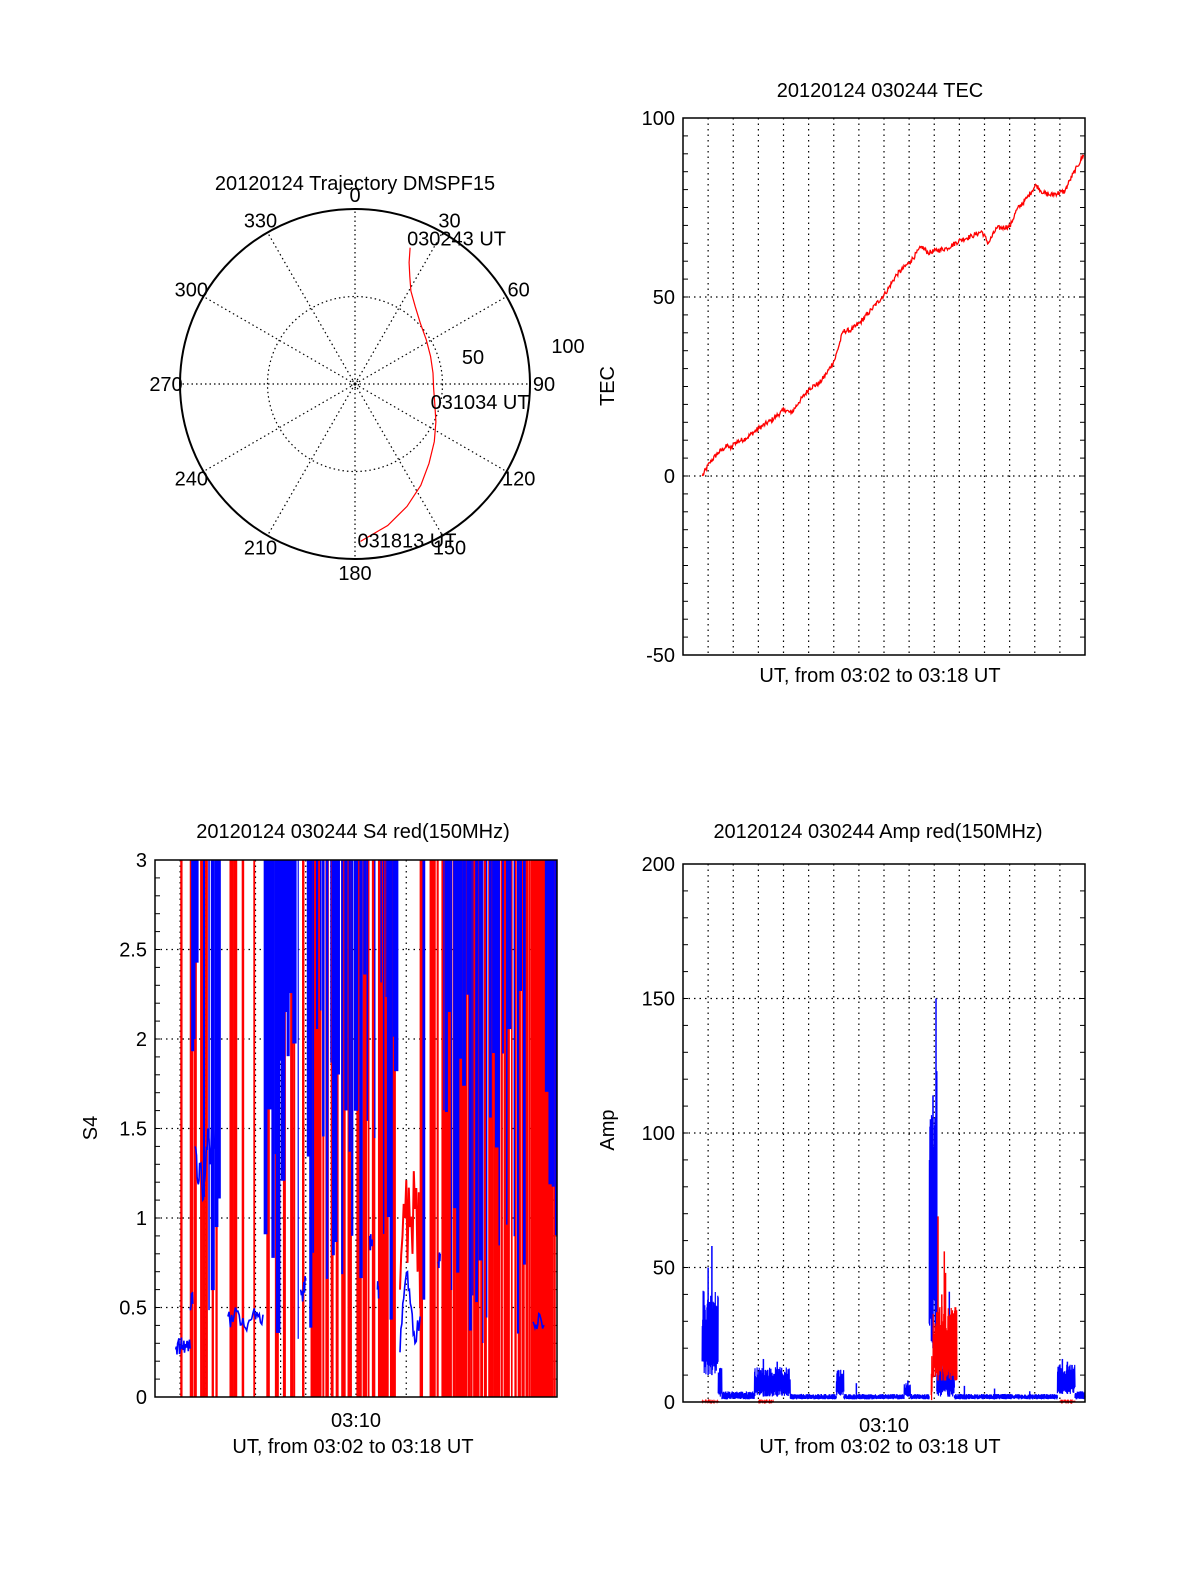 The width and height of the screenshot is (1200, 1575). I want to click on polar-data: 030243 UT 031034 UT 031813 UT, so click(443, 391).